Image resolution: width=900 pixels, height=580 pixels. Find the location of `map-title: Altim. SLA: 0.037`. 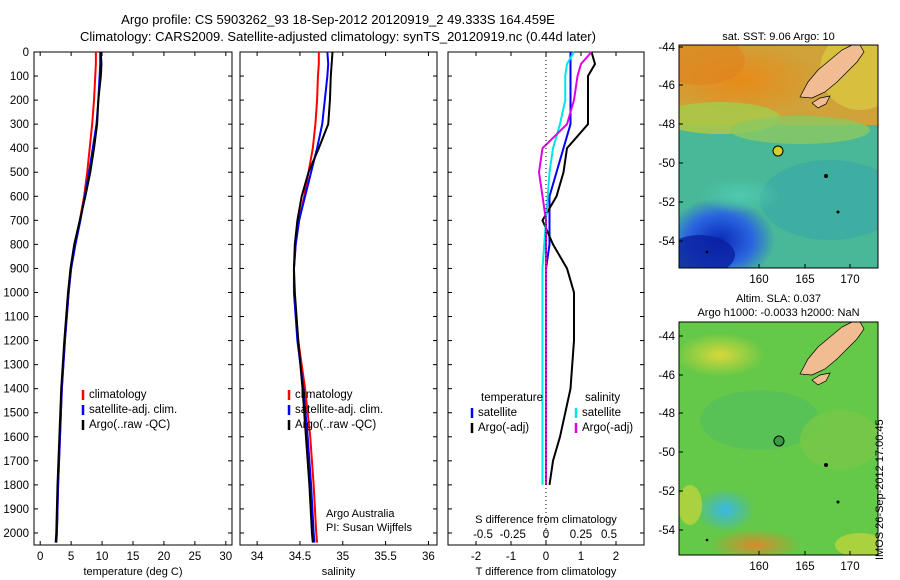

map-title: Altim. SLA: 0.037 is located at coordinates (778, 299).